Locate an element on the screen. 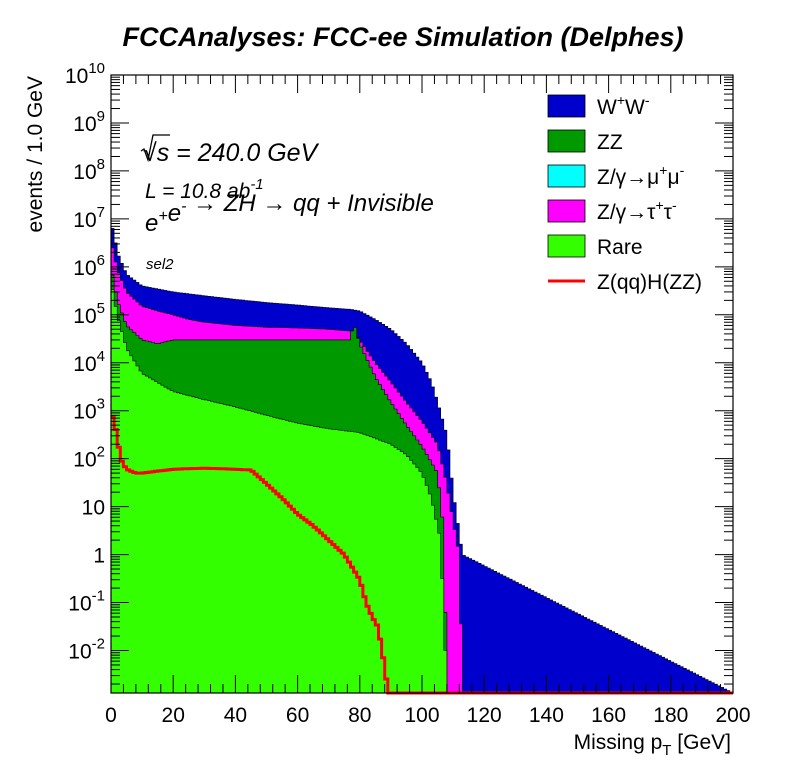 This screenshot has height=772, width=796. annotation-lumi: L = 10.8 ab-1 is located at coordinates (204, 189).